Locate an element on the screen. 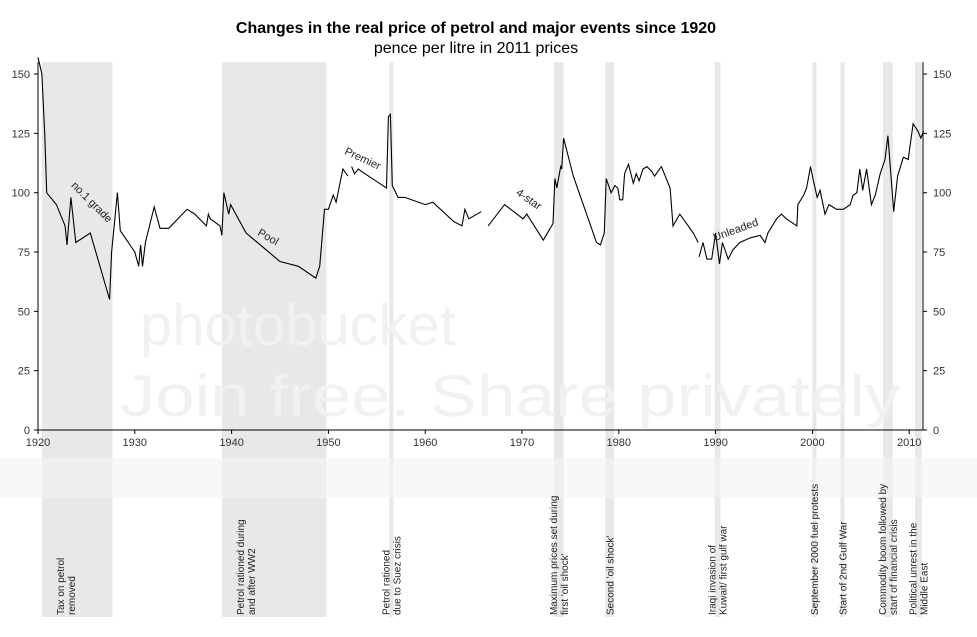 The image size is (977, 637). event-label: removed is located at coordinates (72, 595).